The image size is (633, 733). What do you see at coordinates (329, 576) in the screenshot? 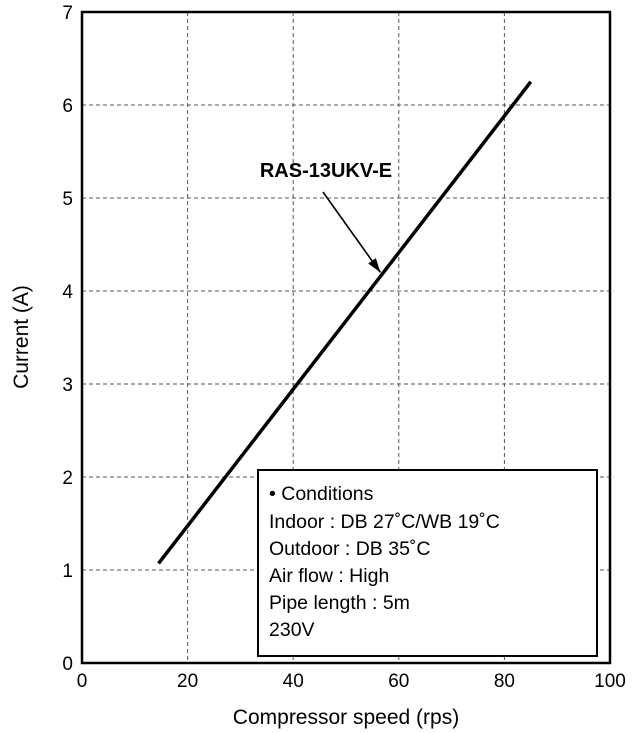
I see `conditions-line-airflow: Air flow : High` at bounding box center [329, 576].